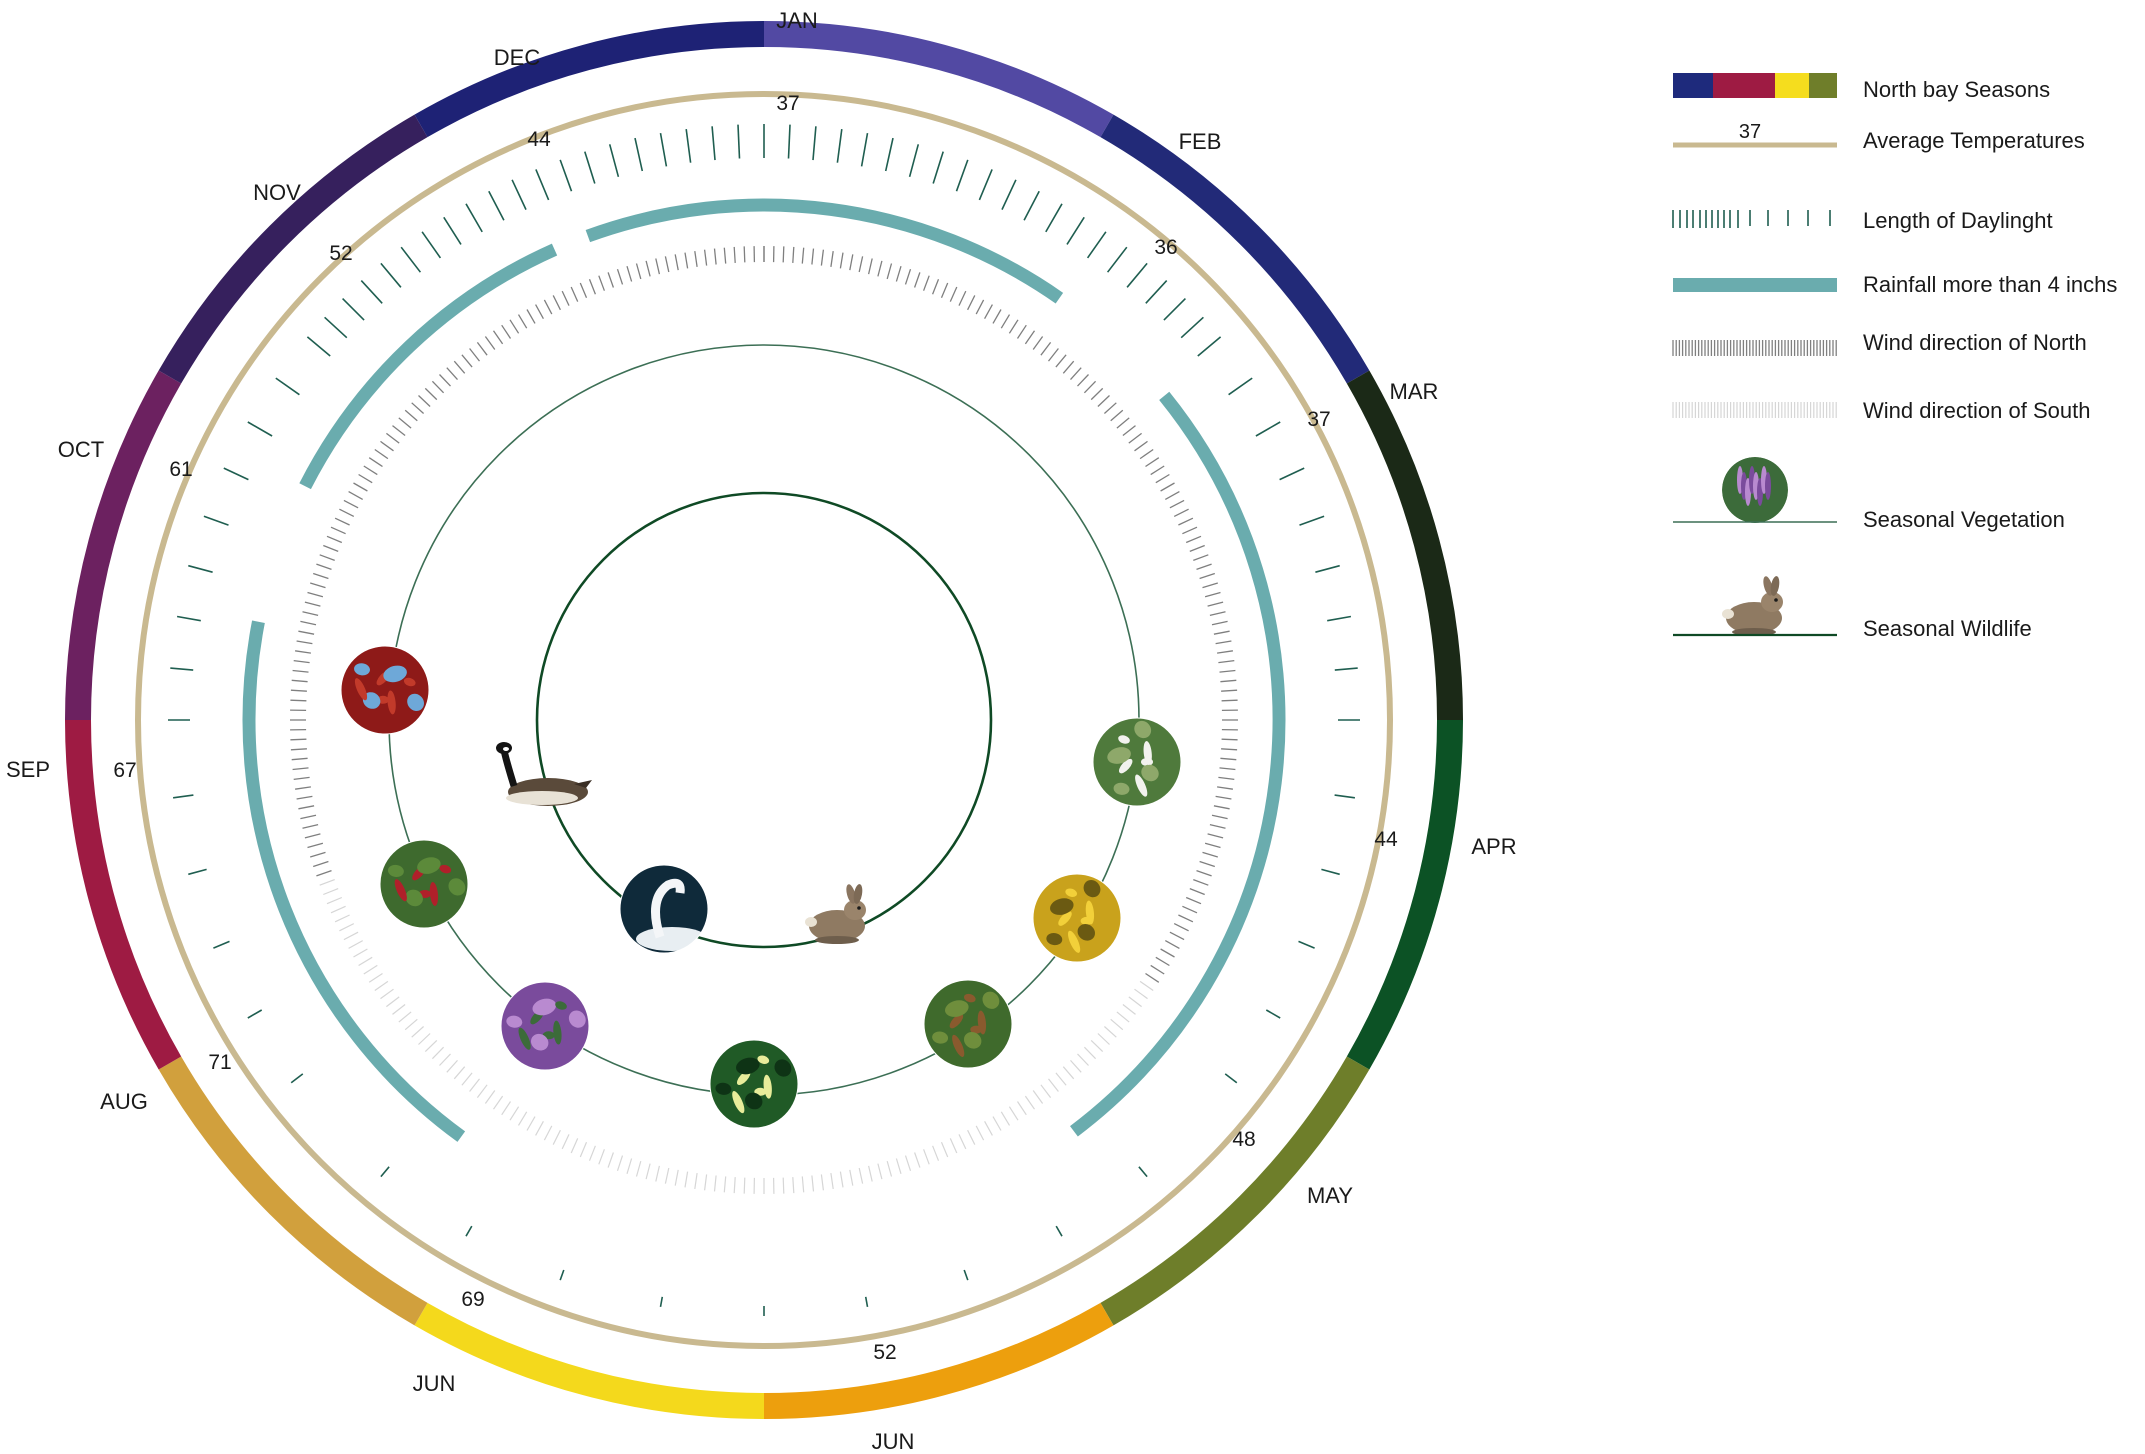 Image resolution: width=2145 pixels, height=1454 pixels. Describe the element at coordinates (1693, 85) in the screenshot. I see `season-swatch` at that location.